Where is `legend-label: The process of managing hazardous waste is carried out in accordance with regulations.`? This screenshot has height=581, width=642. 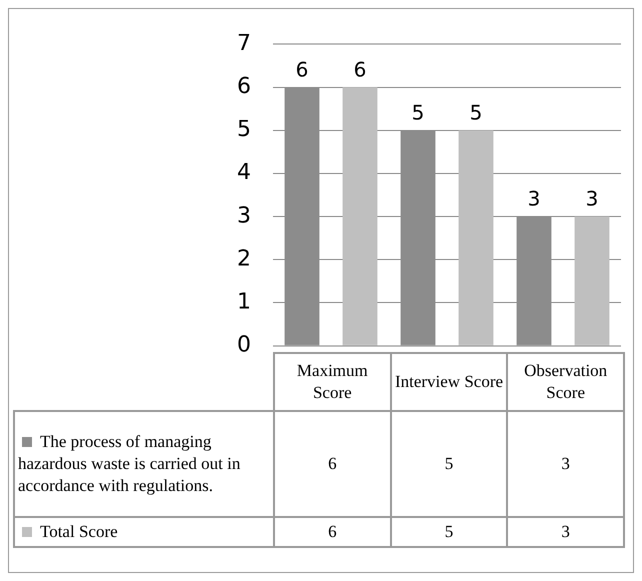
legend-label: The process of managing hazardous waste is carried out in accordance with regulations. is located at coordinates (129, 463).